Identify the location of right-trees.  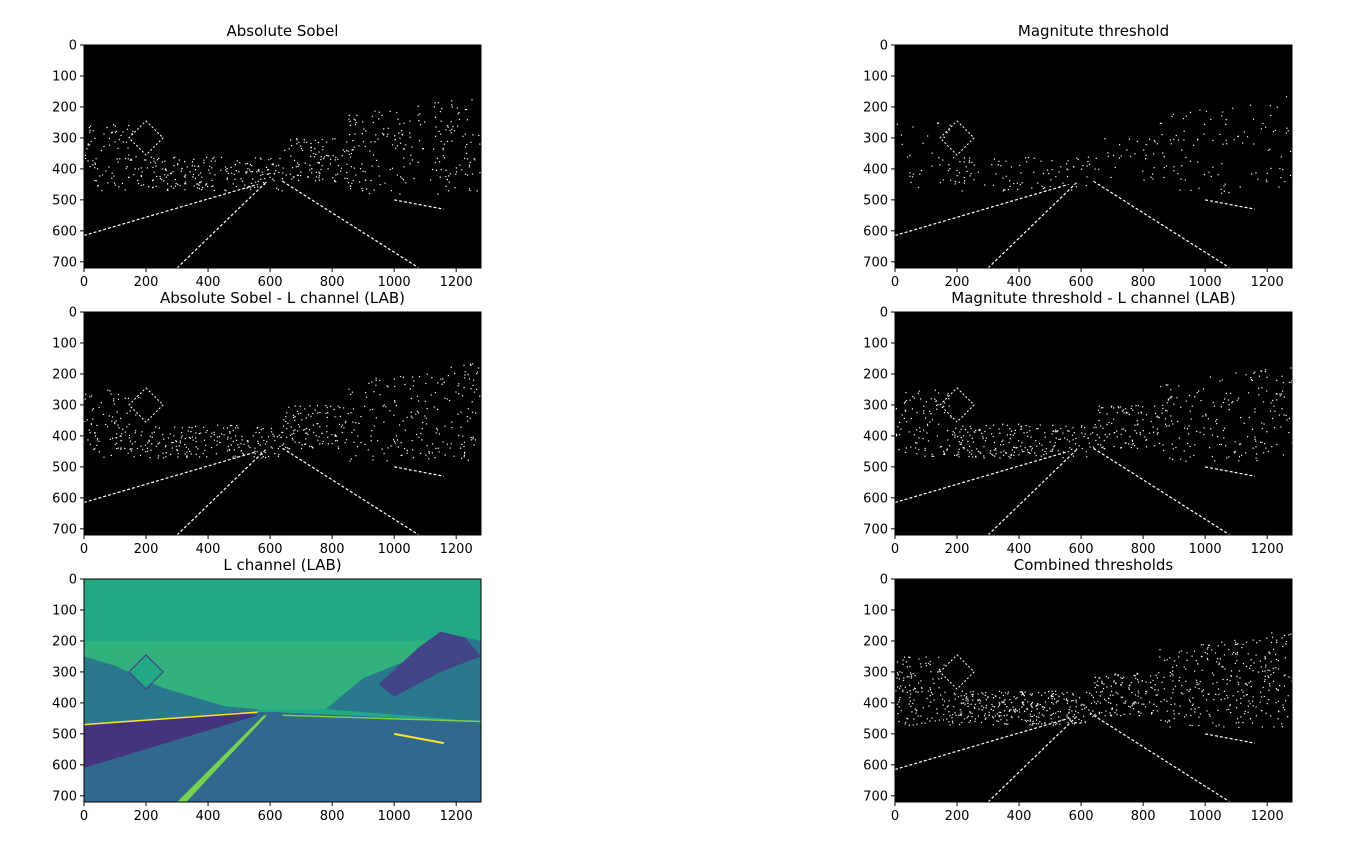
(429, 664).